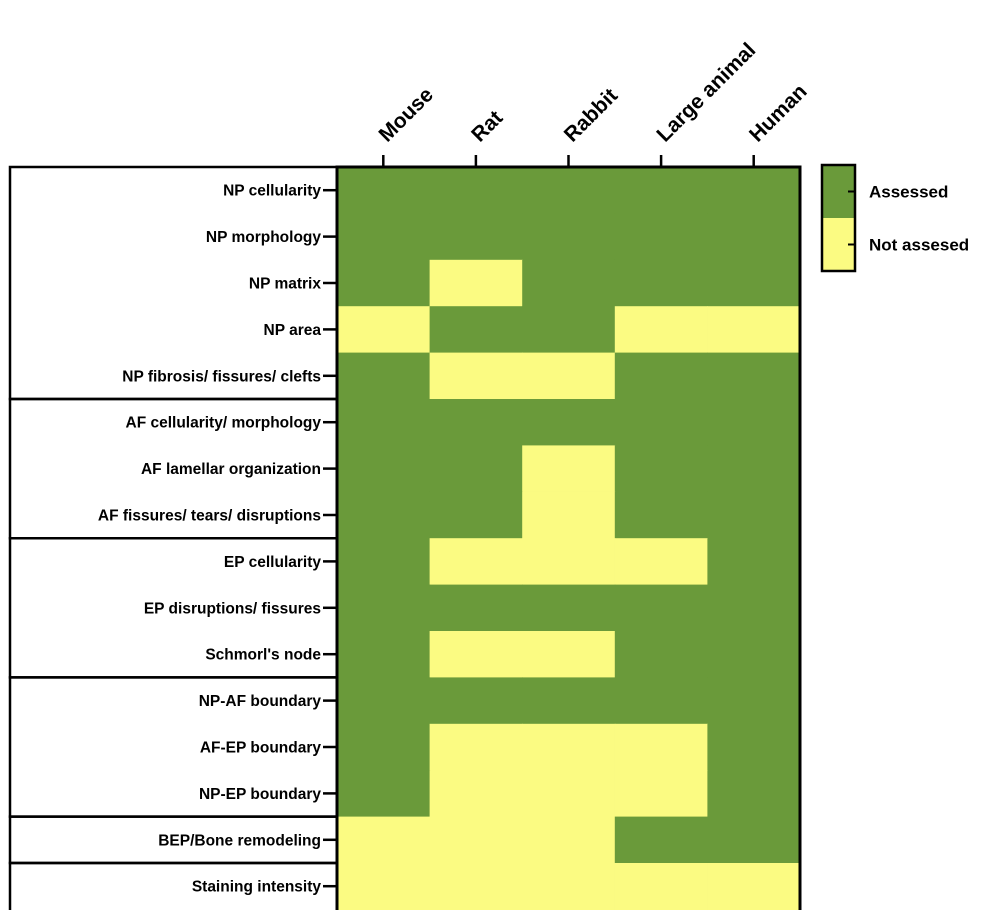  Describe the element at coordinates (261, 748) in the screenshot. I see `row-label: AF-EP boundary` at that location.